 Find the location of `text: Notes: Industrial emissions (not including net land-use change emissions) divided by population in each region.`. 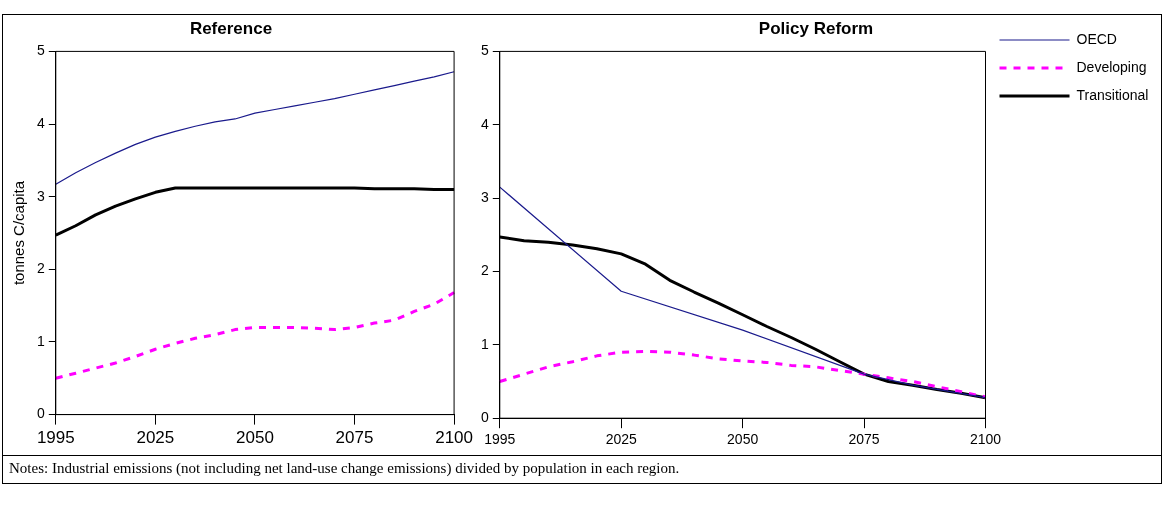

text: Notes: Industrial emissions (not including net land-use change emissions) divided by population in each region. is located at coordinates (582, 468).